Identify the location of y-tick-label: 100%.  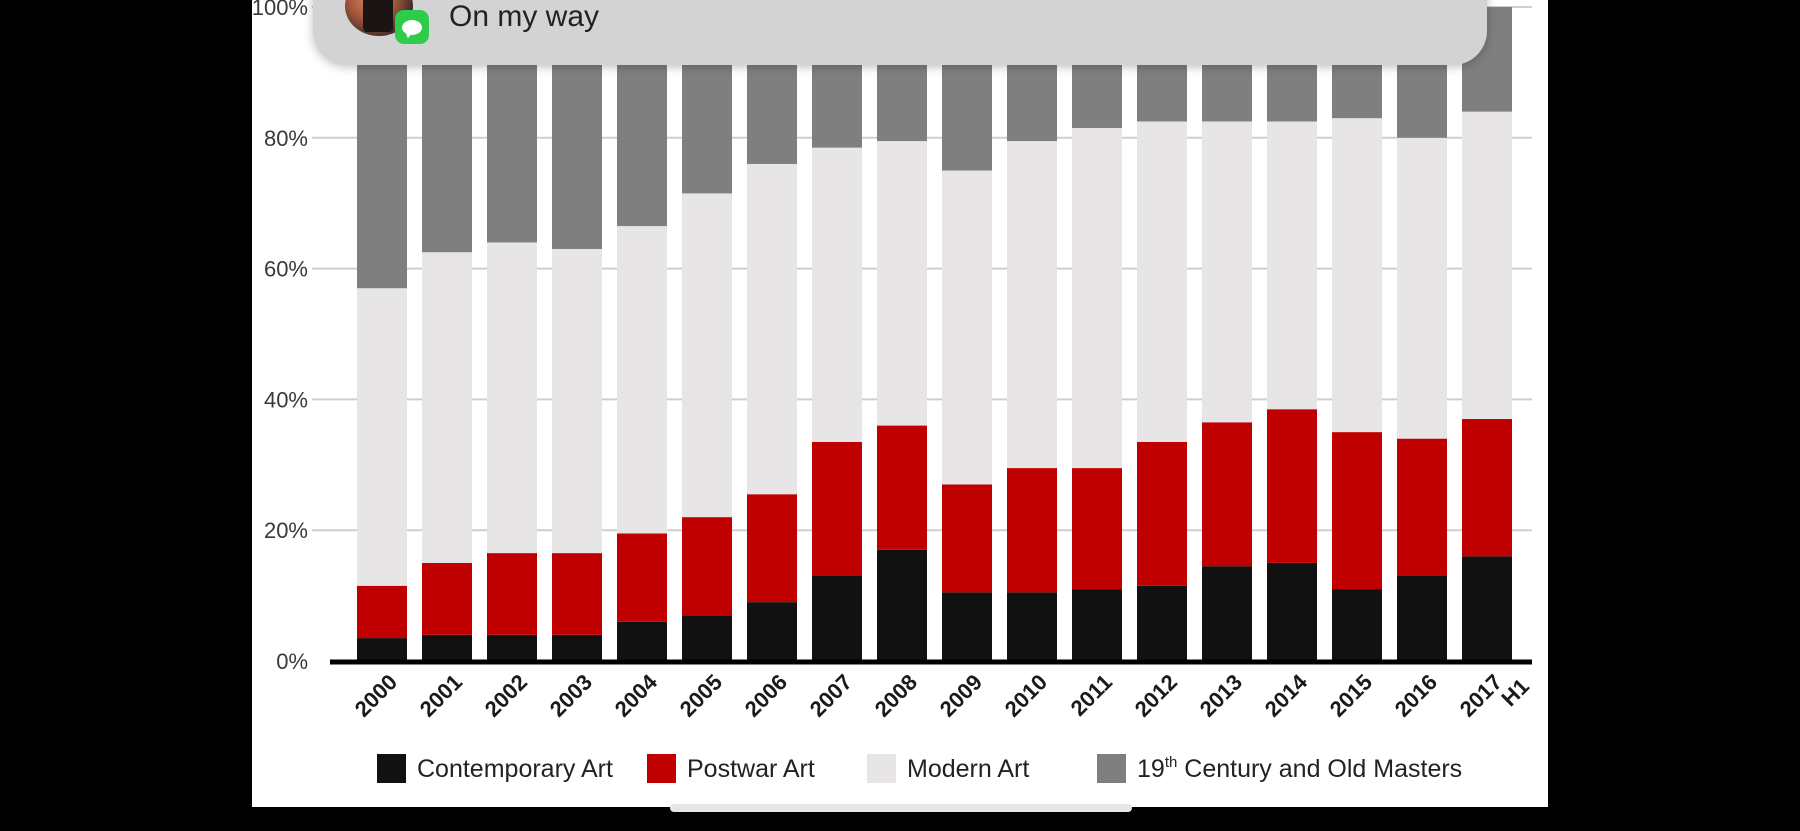
(280, 10).